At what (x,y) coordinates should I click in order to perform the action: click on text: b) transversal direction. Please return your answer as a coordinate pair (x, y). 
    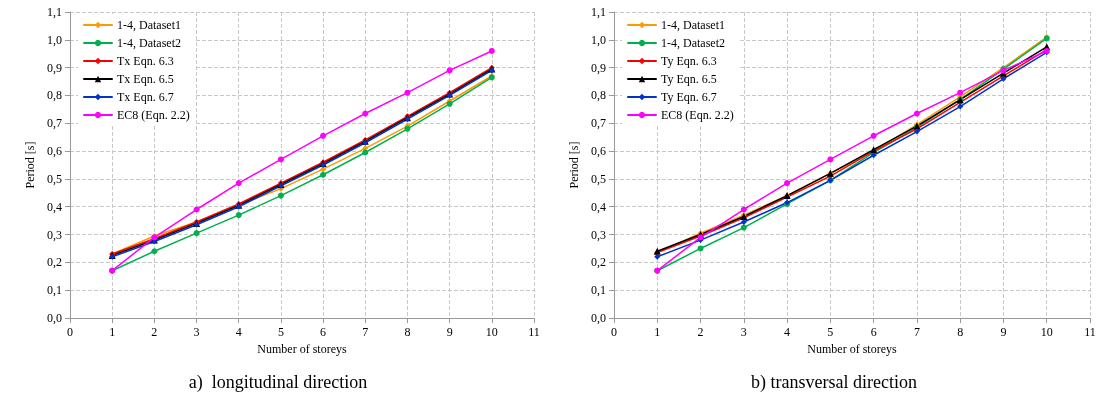
    Looking at the image, I should click on (834, 382).